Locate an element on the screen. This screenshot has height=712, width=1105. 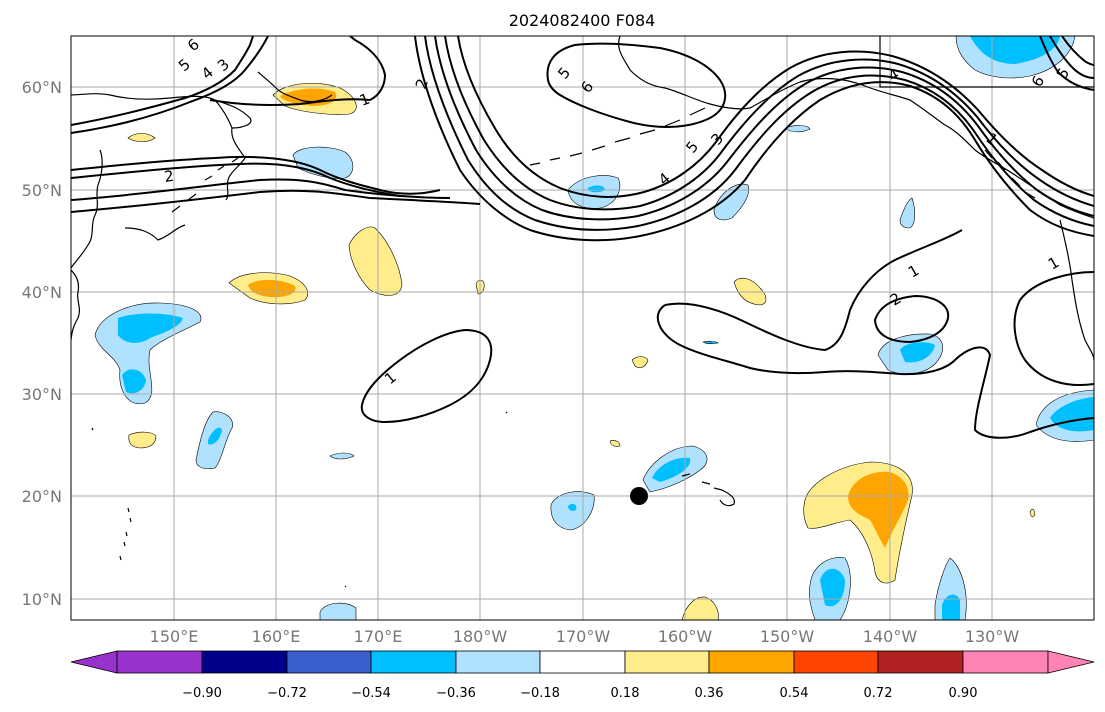
lat-label: 50°N is located at coordinates (42, 190).